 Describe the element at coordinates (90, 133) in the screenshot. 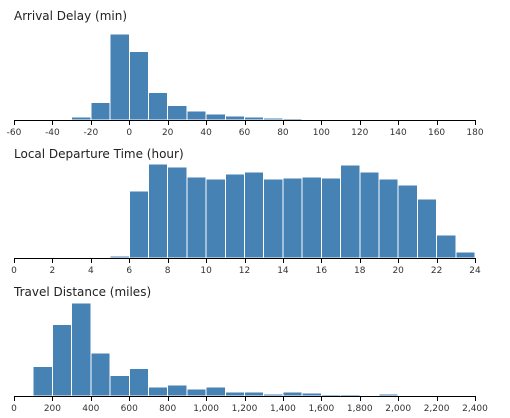

I see `arrival-delay-tick-label: -20` at that location.